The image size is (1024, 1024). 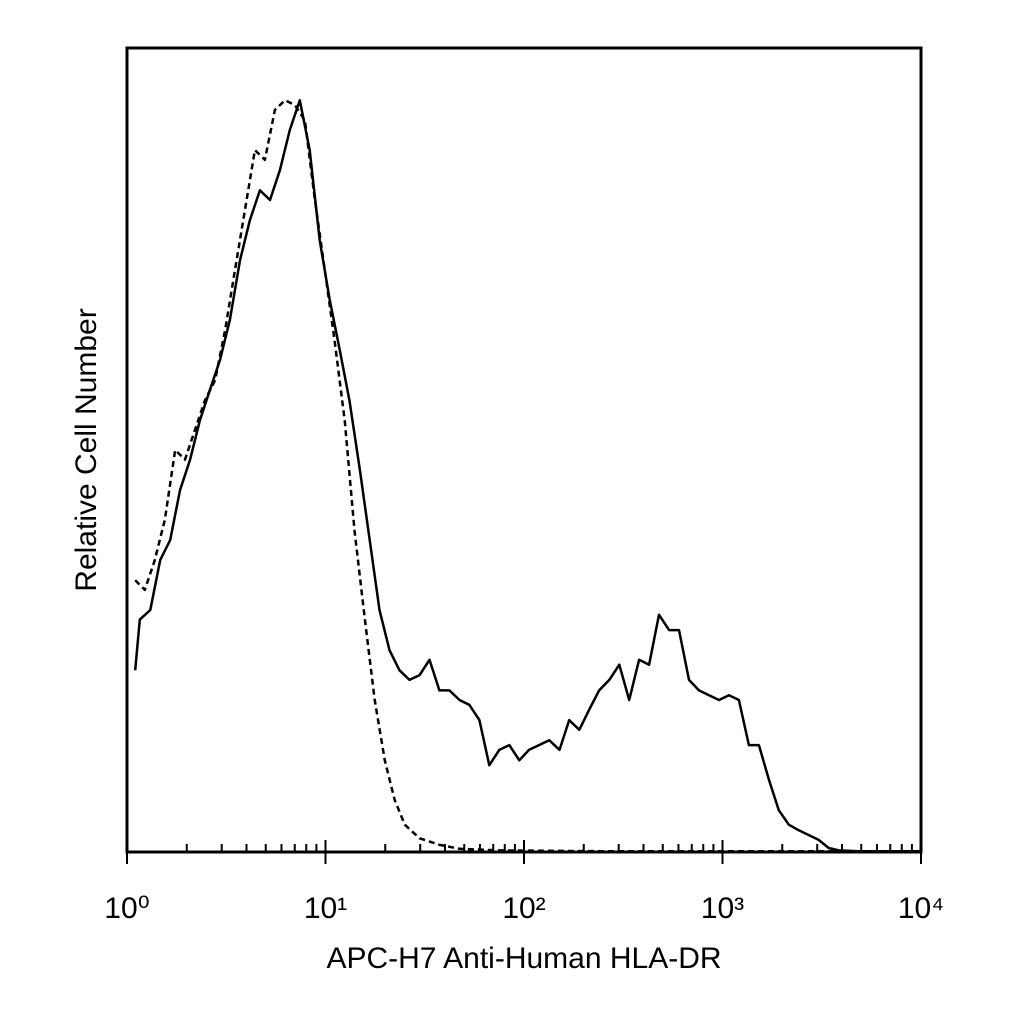 I want to click on x-tick-label: 10², so click(x=523, y=908).